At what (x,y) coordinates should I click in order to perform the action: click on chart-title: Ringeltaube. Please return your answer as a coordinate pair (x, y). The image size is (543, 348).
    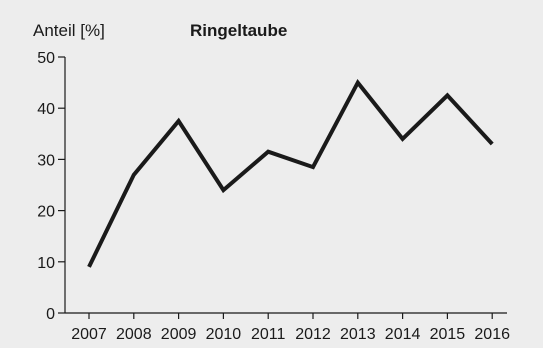
    Looking at the image, I should click on (238, 30).